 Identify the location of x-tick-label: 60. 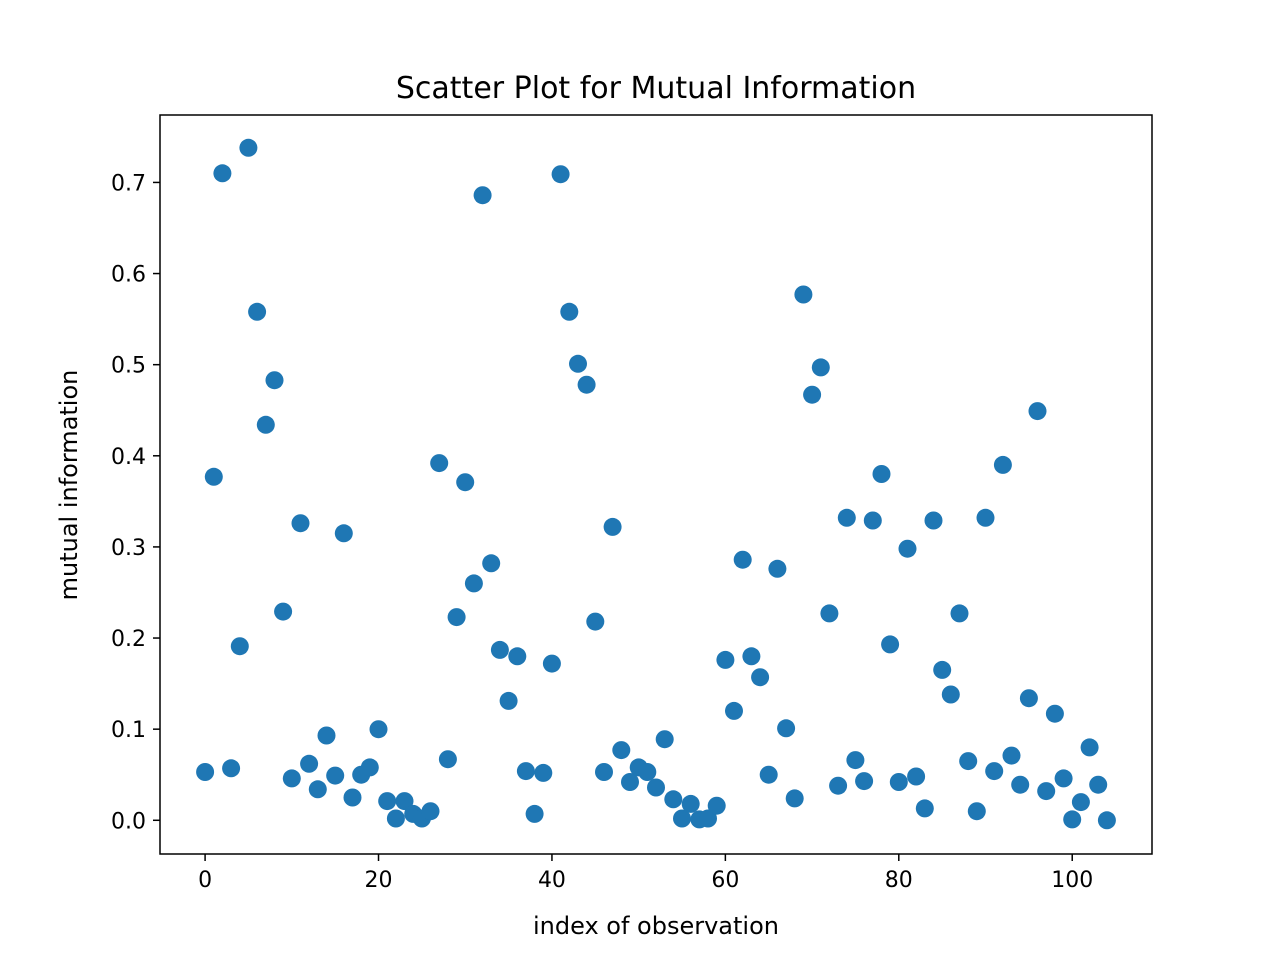
(725, 880).